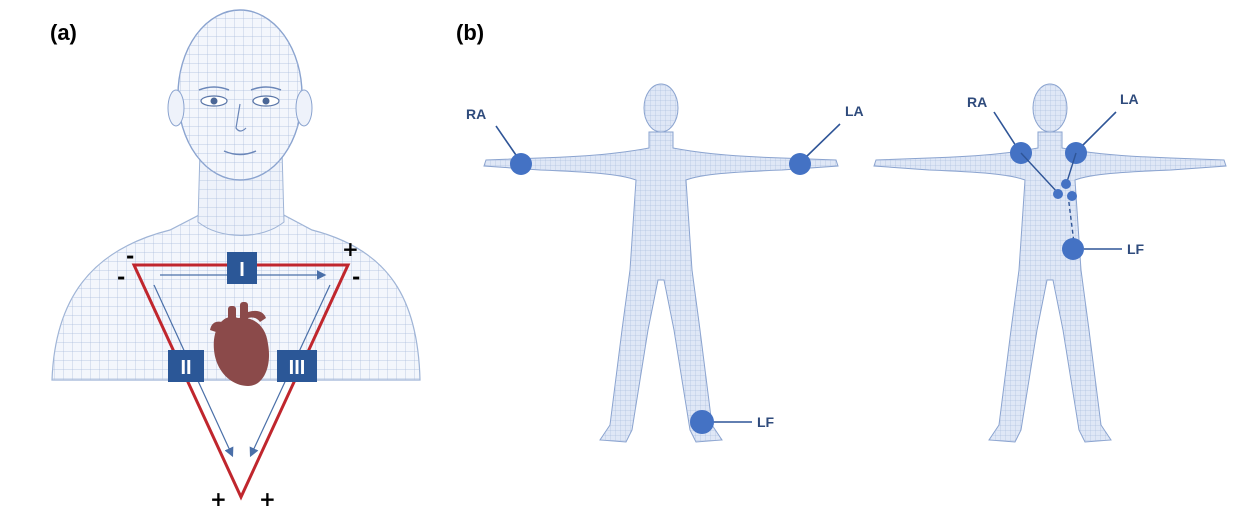 The image size is (1241, 522). Describe the element at coordinates (1092, 249) in the screenshot. I see `electrode-lf-right` at that location.